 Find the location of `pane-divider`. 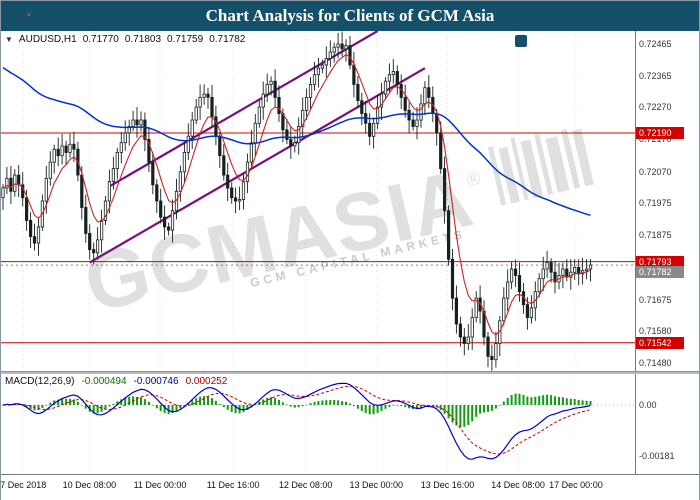

pane-divider is located at coordinates (350, 372).